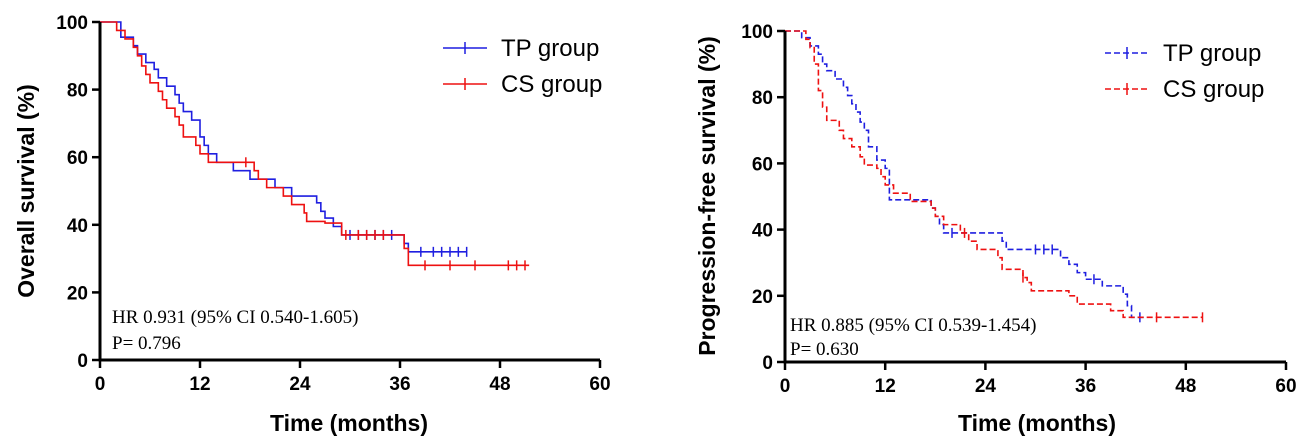 Image resolution: width=1299 pixels, height=438 pixels. Describe the element at coordinates (707, 196) in the screenshot. I see `y-axis-title: Progression-free survival (%)` at that location.